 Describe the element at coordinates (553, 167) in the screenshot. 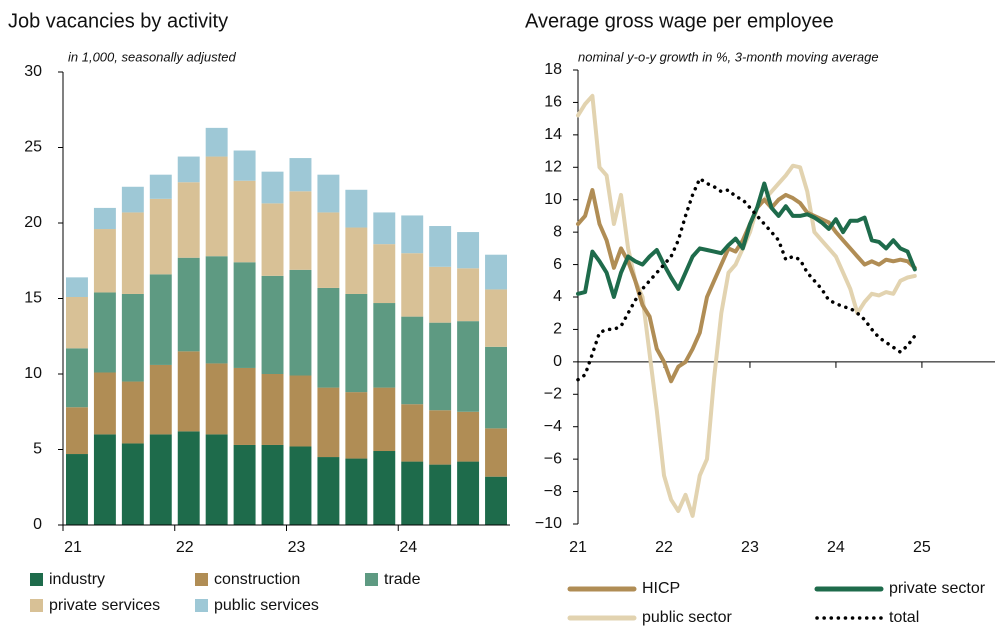

I see `y-tick-label: 12` at that location.